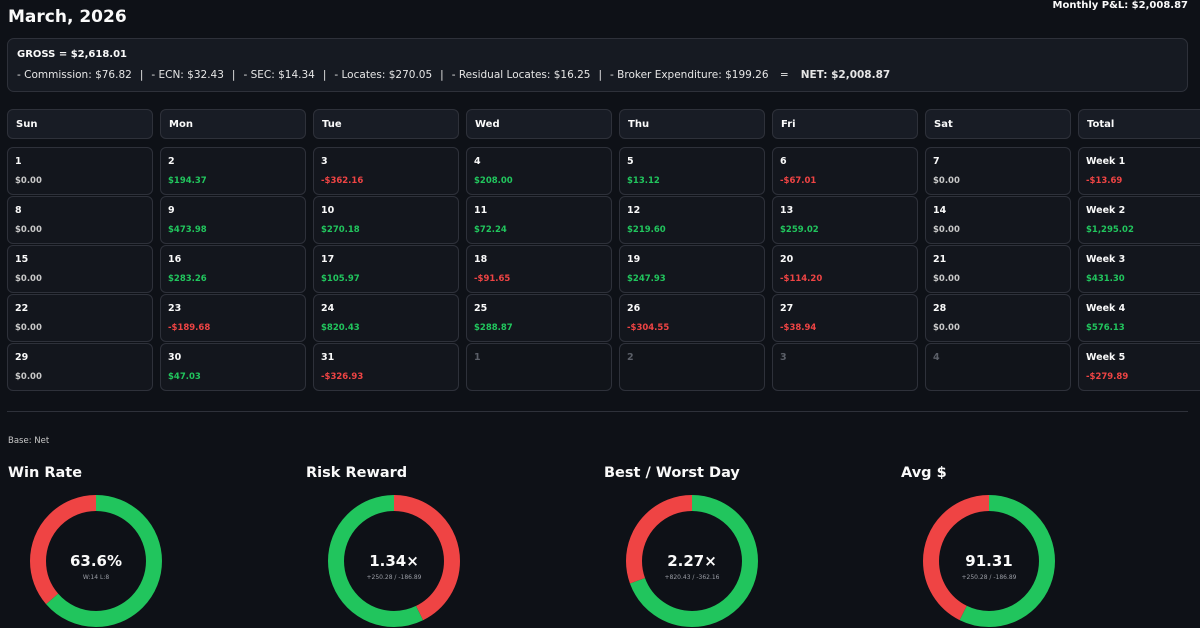  I want to click on day-amount: $208.00, so click(493, 181).